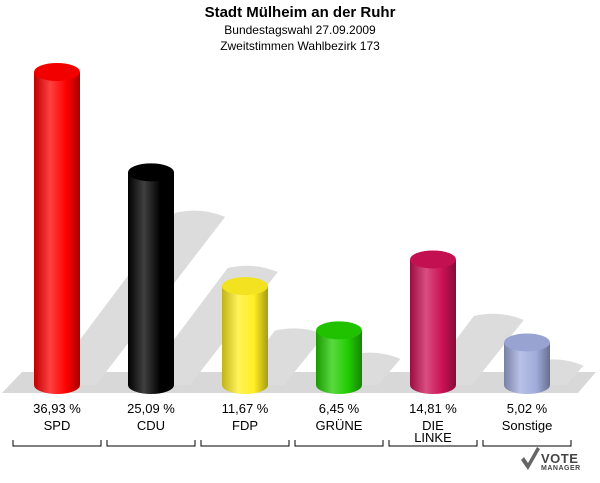  Describe the element at coordinates (339, 425) in the screenshot. I see `category-label: GRÜNE` at that location.